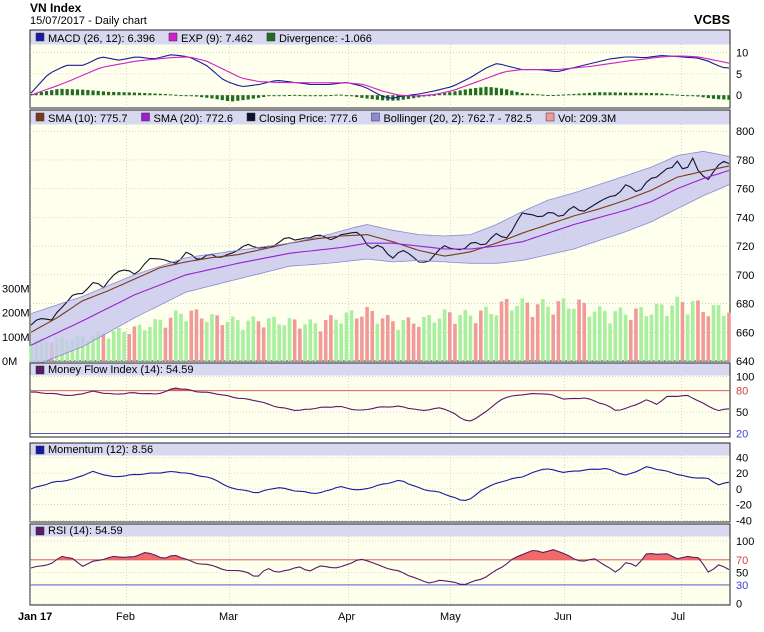  Describe the element at coordinates (125, 617) in the screenshot. I see `x-axis-label: Feb` at that location.